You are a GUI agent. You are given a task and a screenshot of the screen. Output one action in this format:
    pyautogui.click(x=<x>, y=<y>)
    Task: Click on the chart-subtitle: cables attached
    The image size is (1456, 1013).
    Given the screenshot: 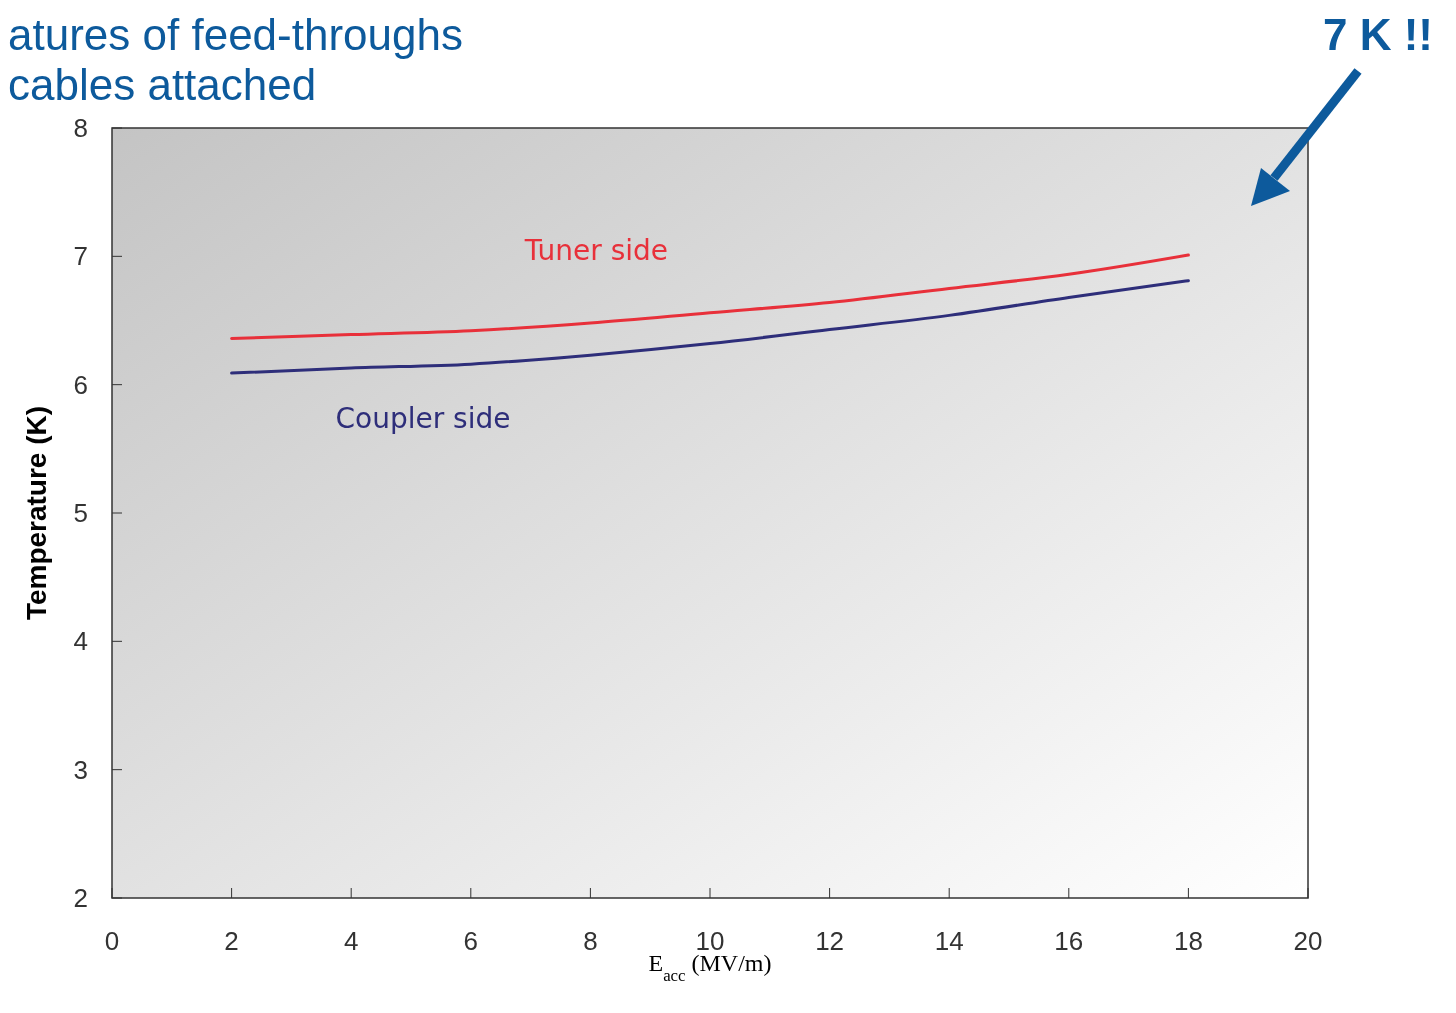 What is the action you would take?
    pyautogui.click(x=162, y=84)
    